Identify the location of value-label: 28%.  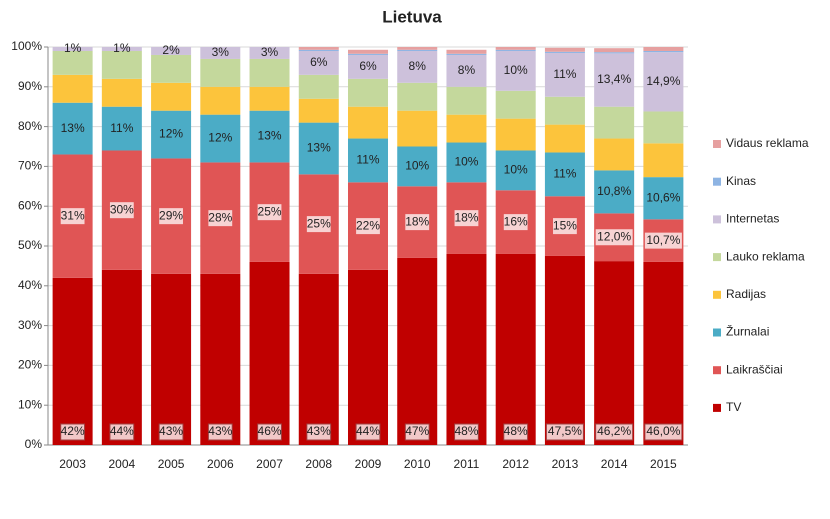
(220, 217).